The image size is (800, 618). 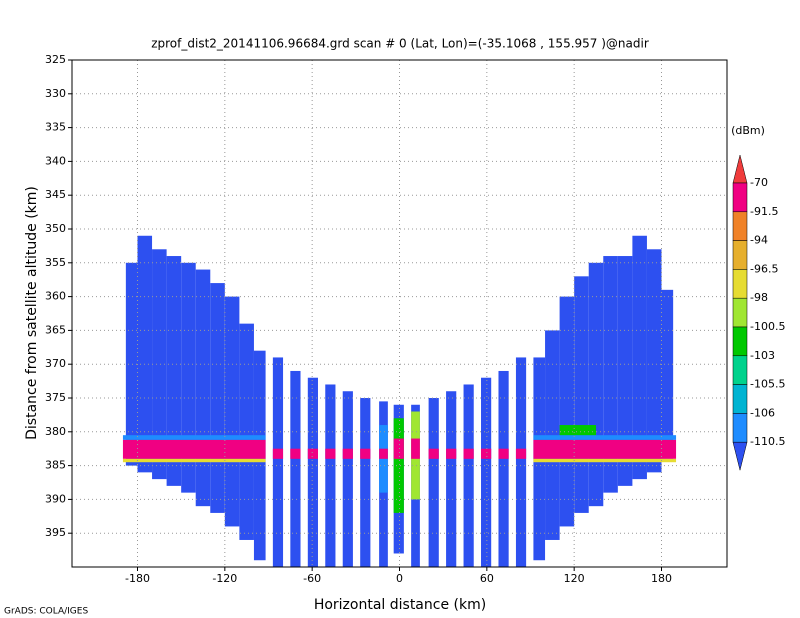 I want to click on y-tick-label: 385, so click(x=55, y=465).